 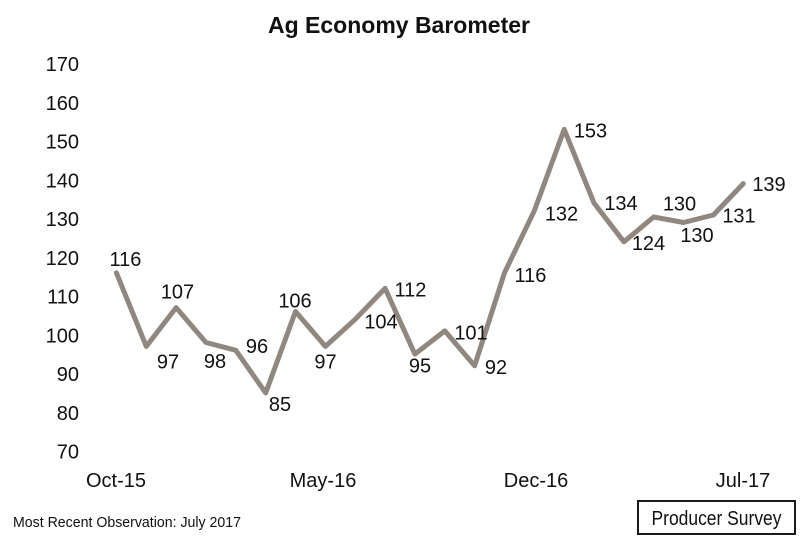 I want to click on svg-text: 80, so click(x=68, y=414).